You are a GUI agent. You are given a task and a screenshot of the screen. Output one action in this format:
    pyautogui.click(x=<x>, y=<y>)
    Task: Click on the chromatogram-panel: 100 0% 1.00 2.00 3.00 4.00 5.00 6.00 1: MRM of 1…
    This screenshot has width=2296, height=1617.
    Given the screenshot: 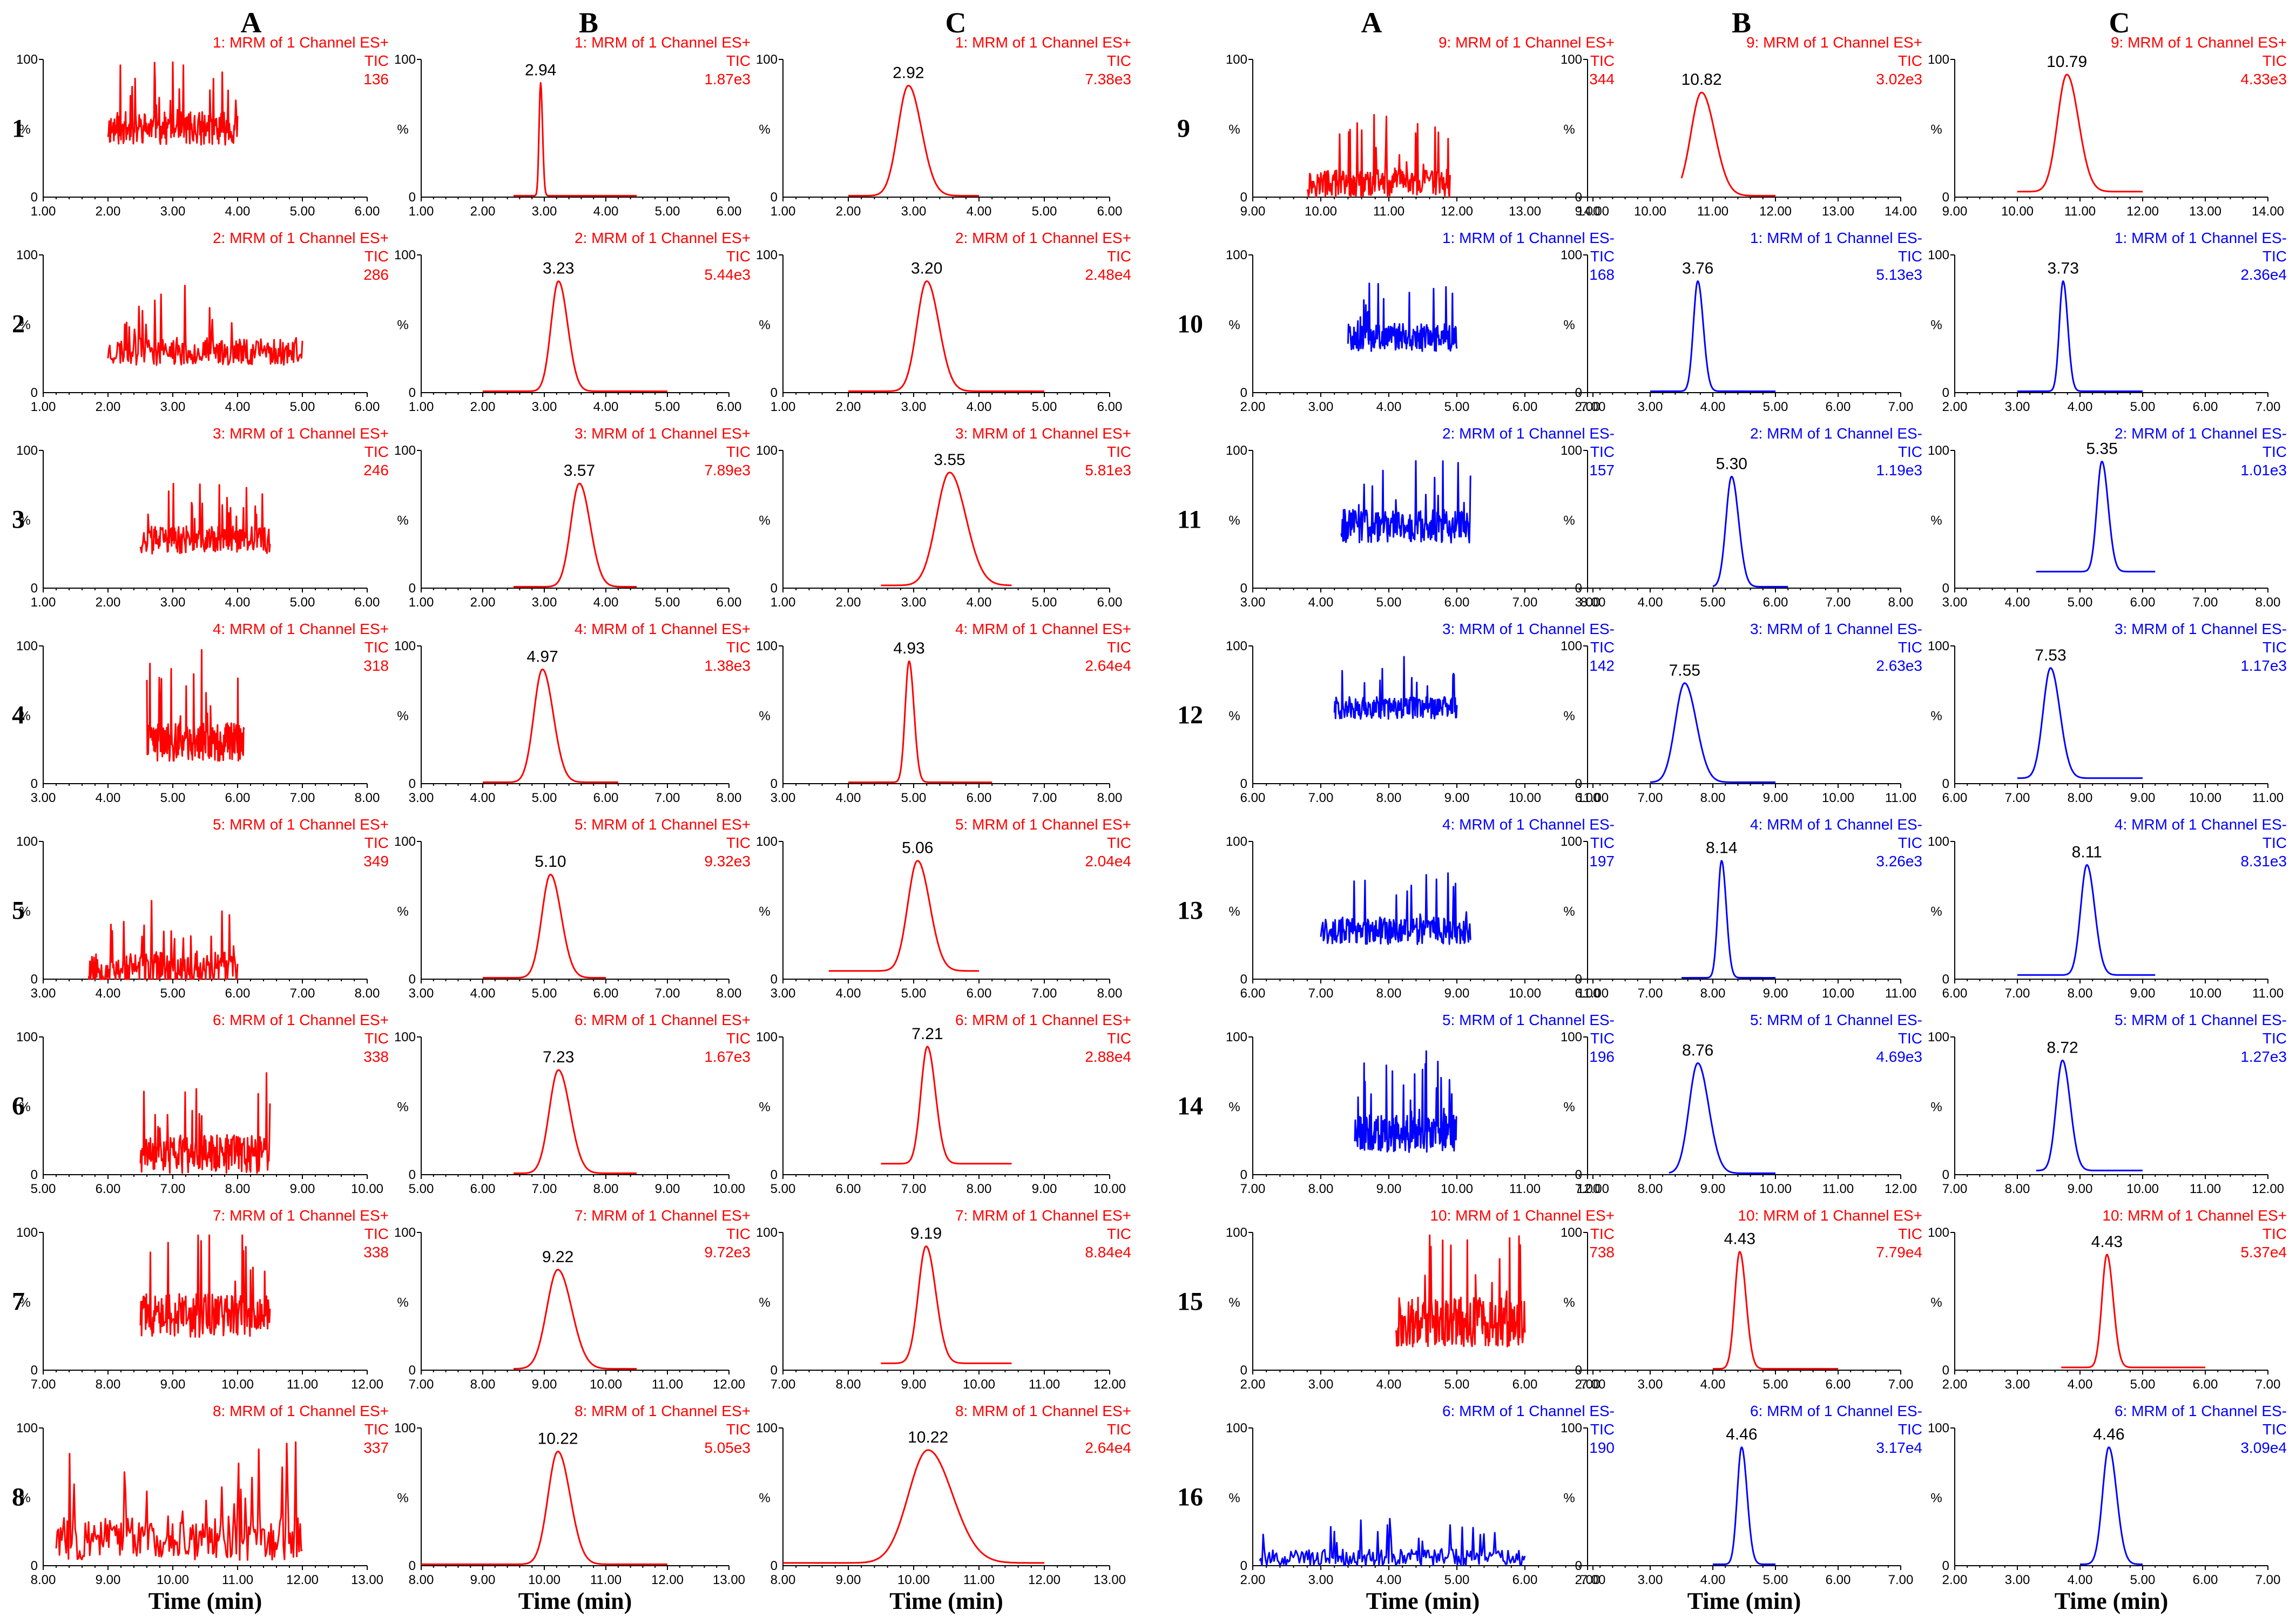 What is the action you would take?
    pyautogui.click(x=572, y=127)
    